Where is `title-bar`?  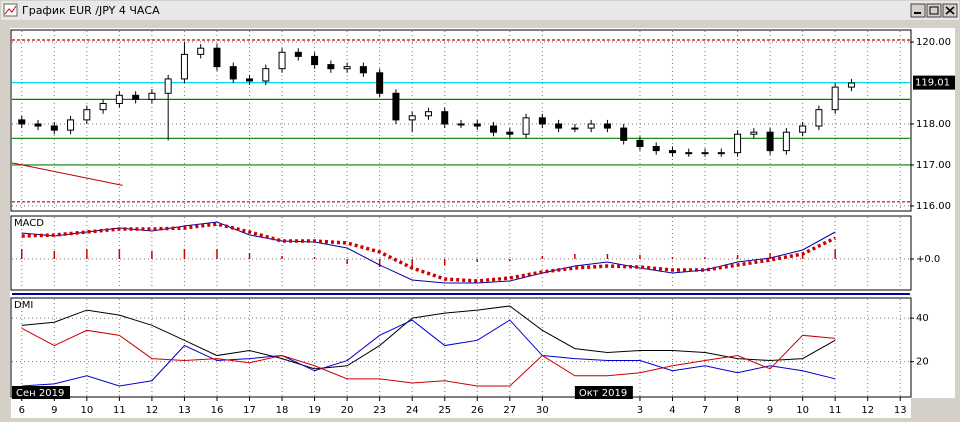
title-bar is located at coordinates (480, 10).